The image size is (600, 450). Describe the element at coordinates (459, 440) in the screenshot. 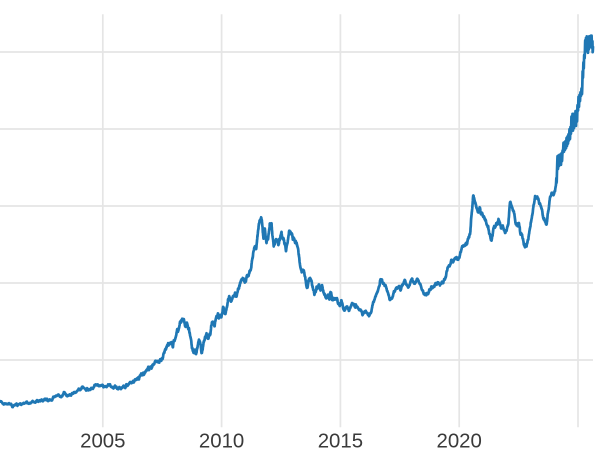

I see `svg-text: 2020` at that location.